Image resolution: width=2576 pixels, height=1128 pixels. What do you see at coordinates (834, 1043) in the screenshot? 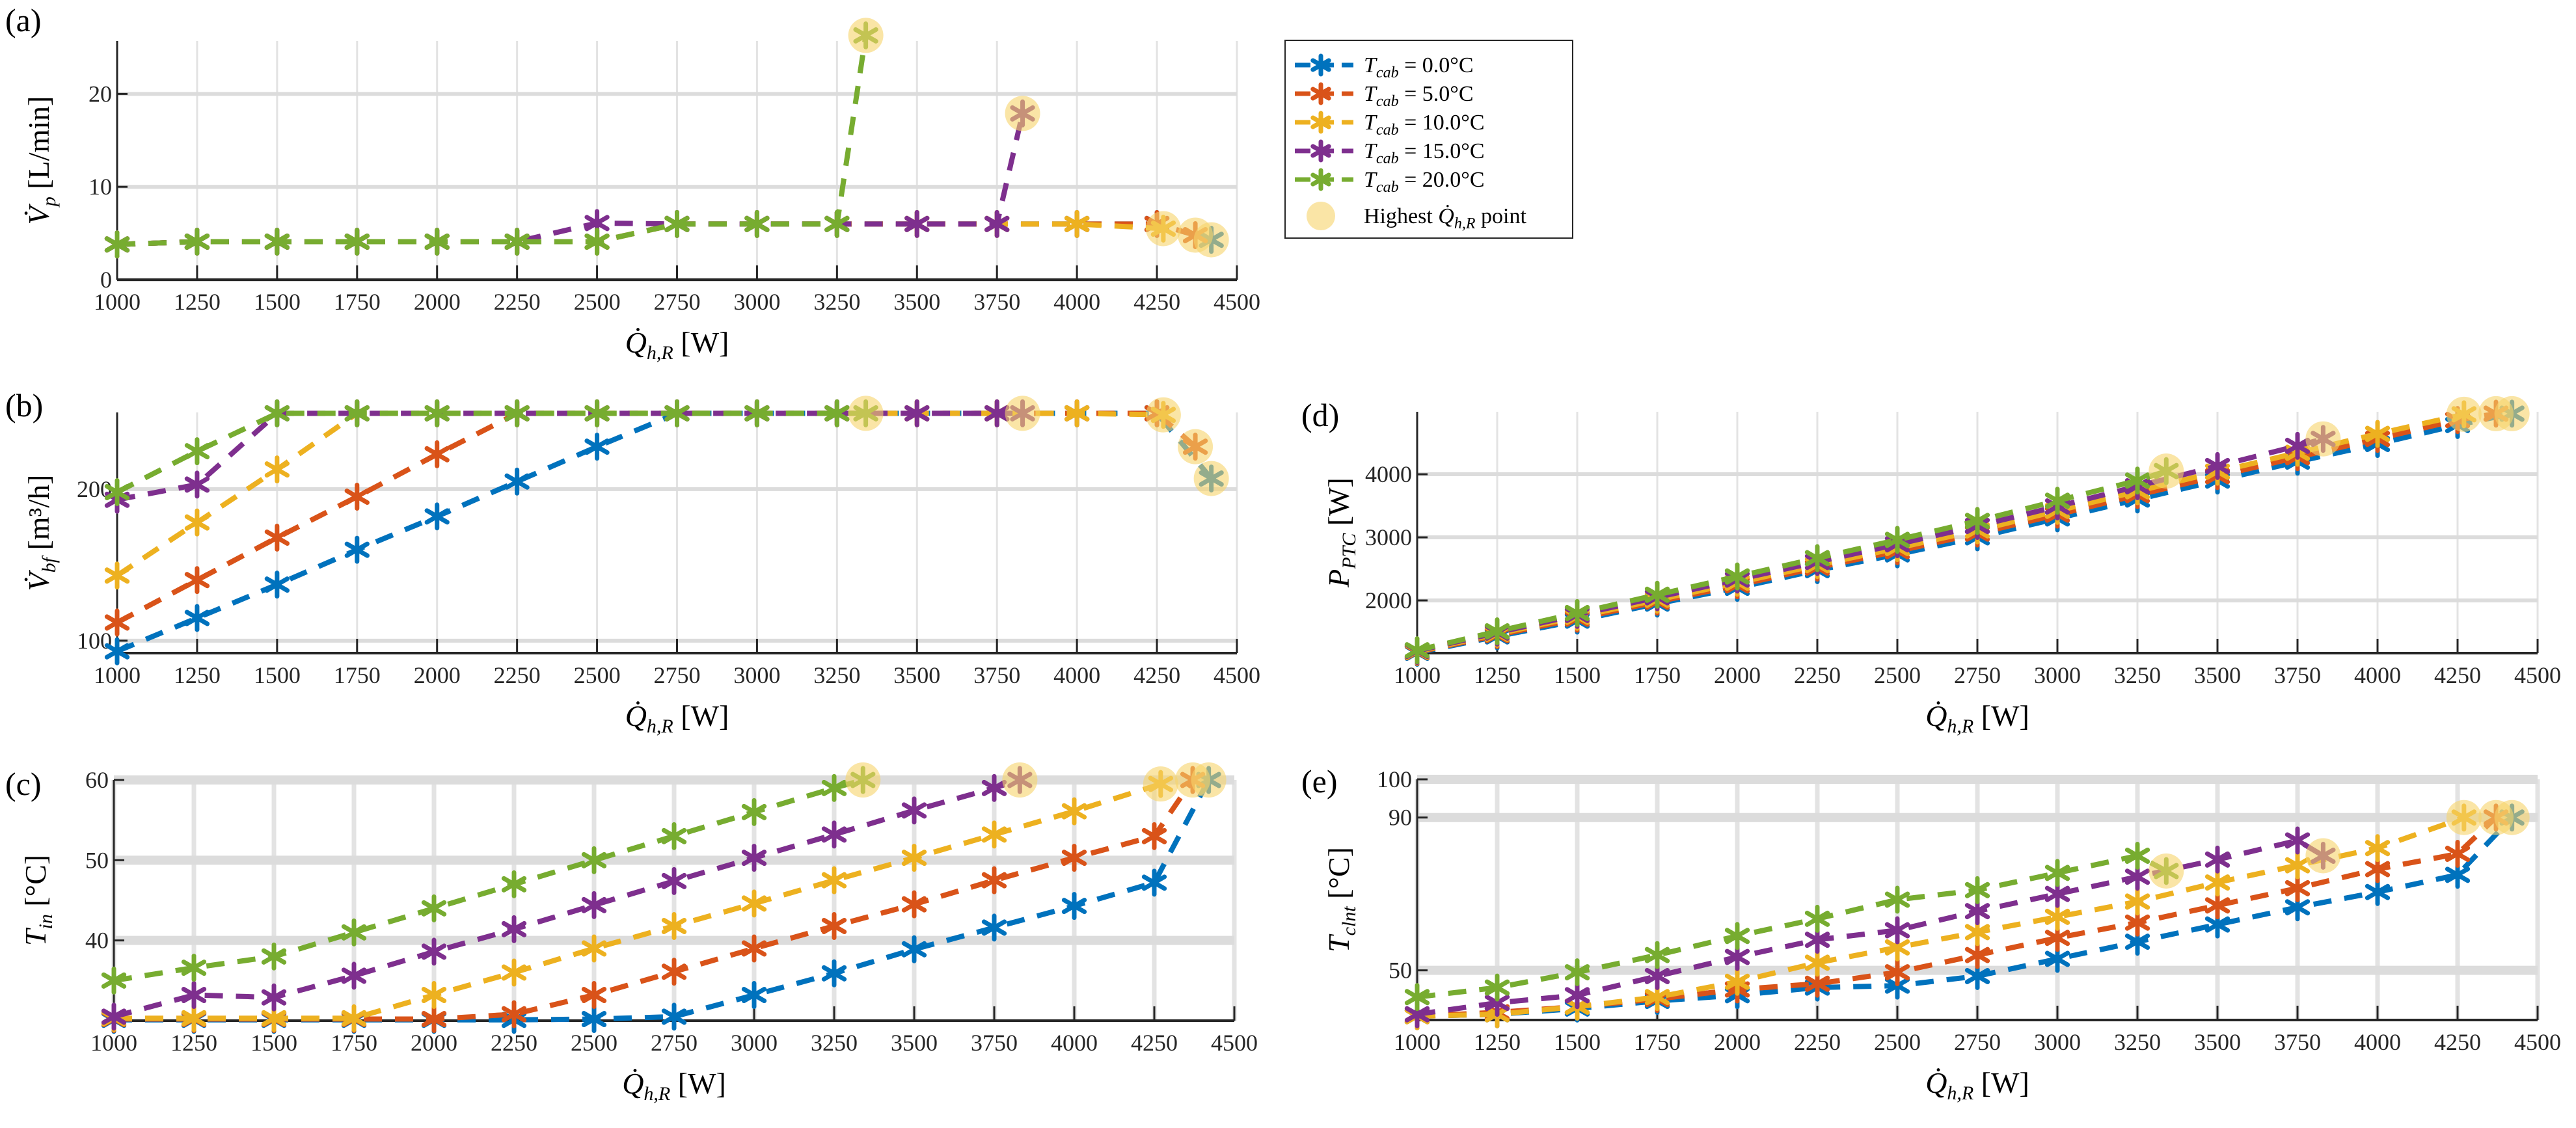
I see `x-tick-label: 3250` at bounding box center [834, 1043].